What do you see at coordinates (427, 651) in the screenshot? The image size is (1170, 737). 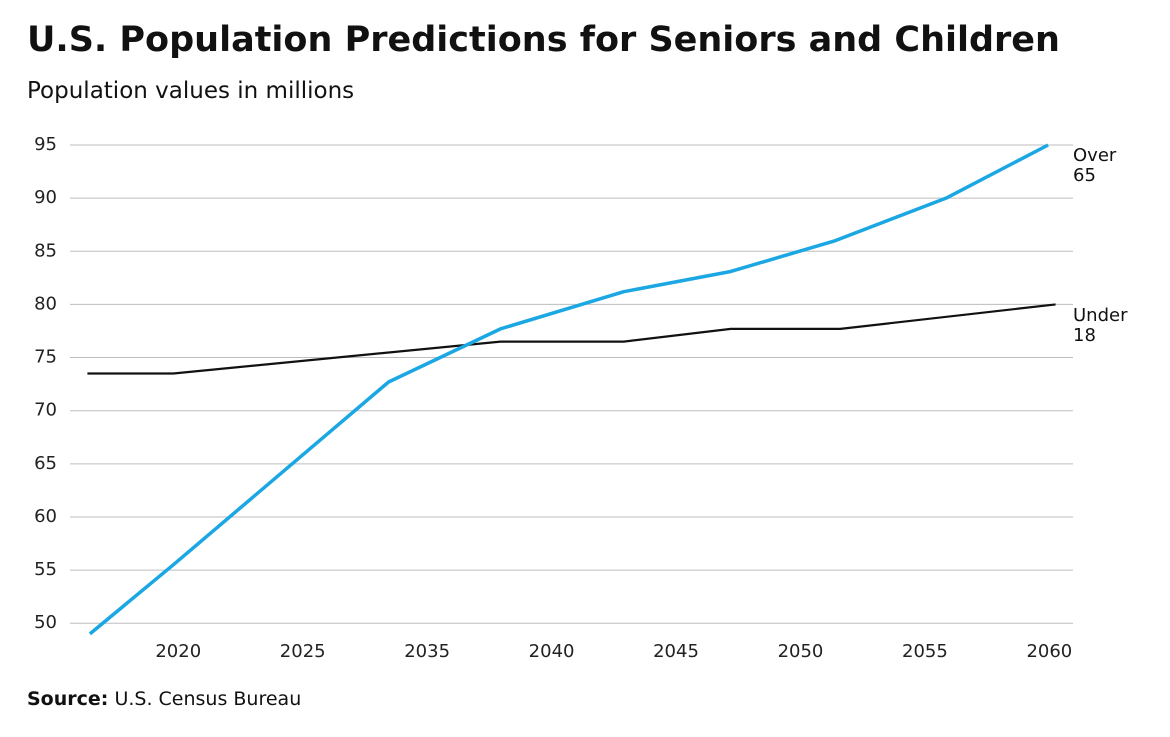 I see `x-tick-label: 2035` at bounding box center [427, 651].